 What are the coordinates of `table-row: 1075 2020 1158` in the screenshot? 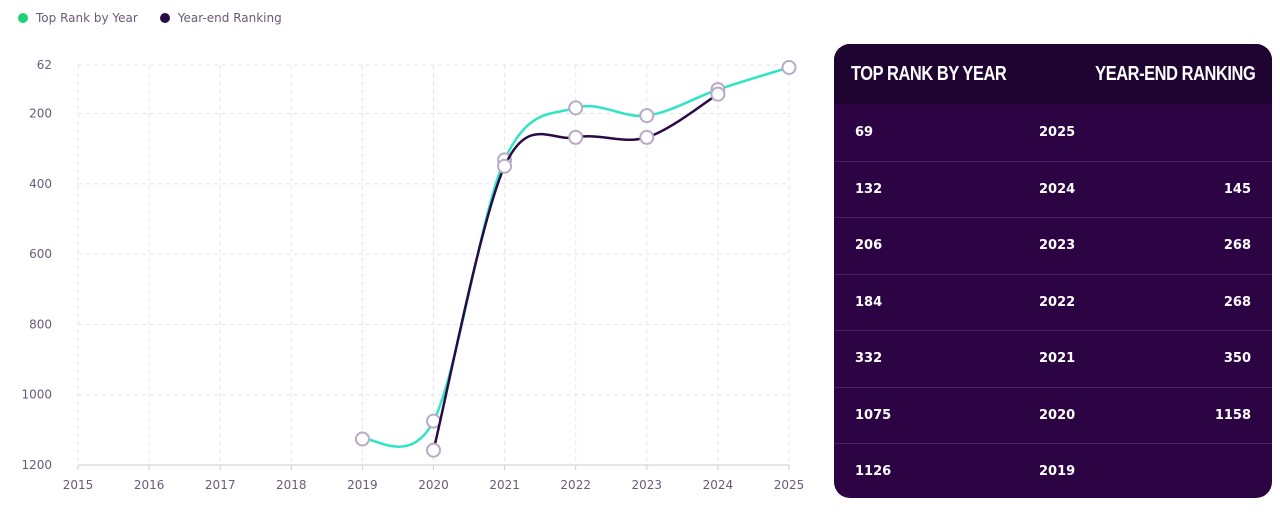 It's located at (1053, 415).